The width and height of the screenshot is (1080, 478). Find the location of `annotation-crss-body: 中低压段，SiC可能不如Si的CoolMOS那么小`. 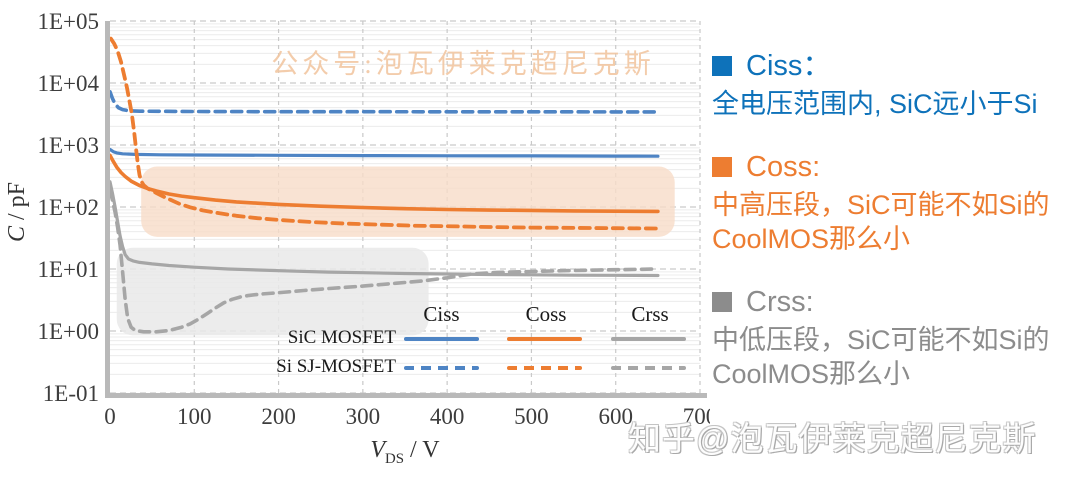

annotation-crss-body: 中低压段，SiC可能不如Si的CoolMOS那么小 is located at coordinates (881, 357).